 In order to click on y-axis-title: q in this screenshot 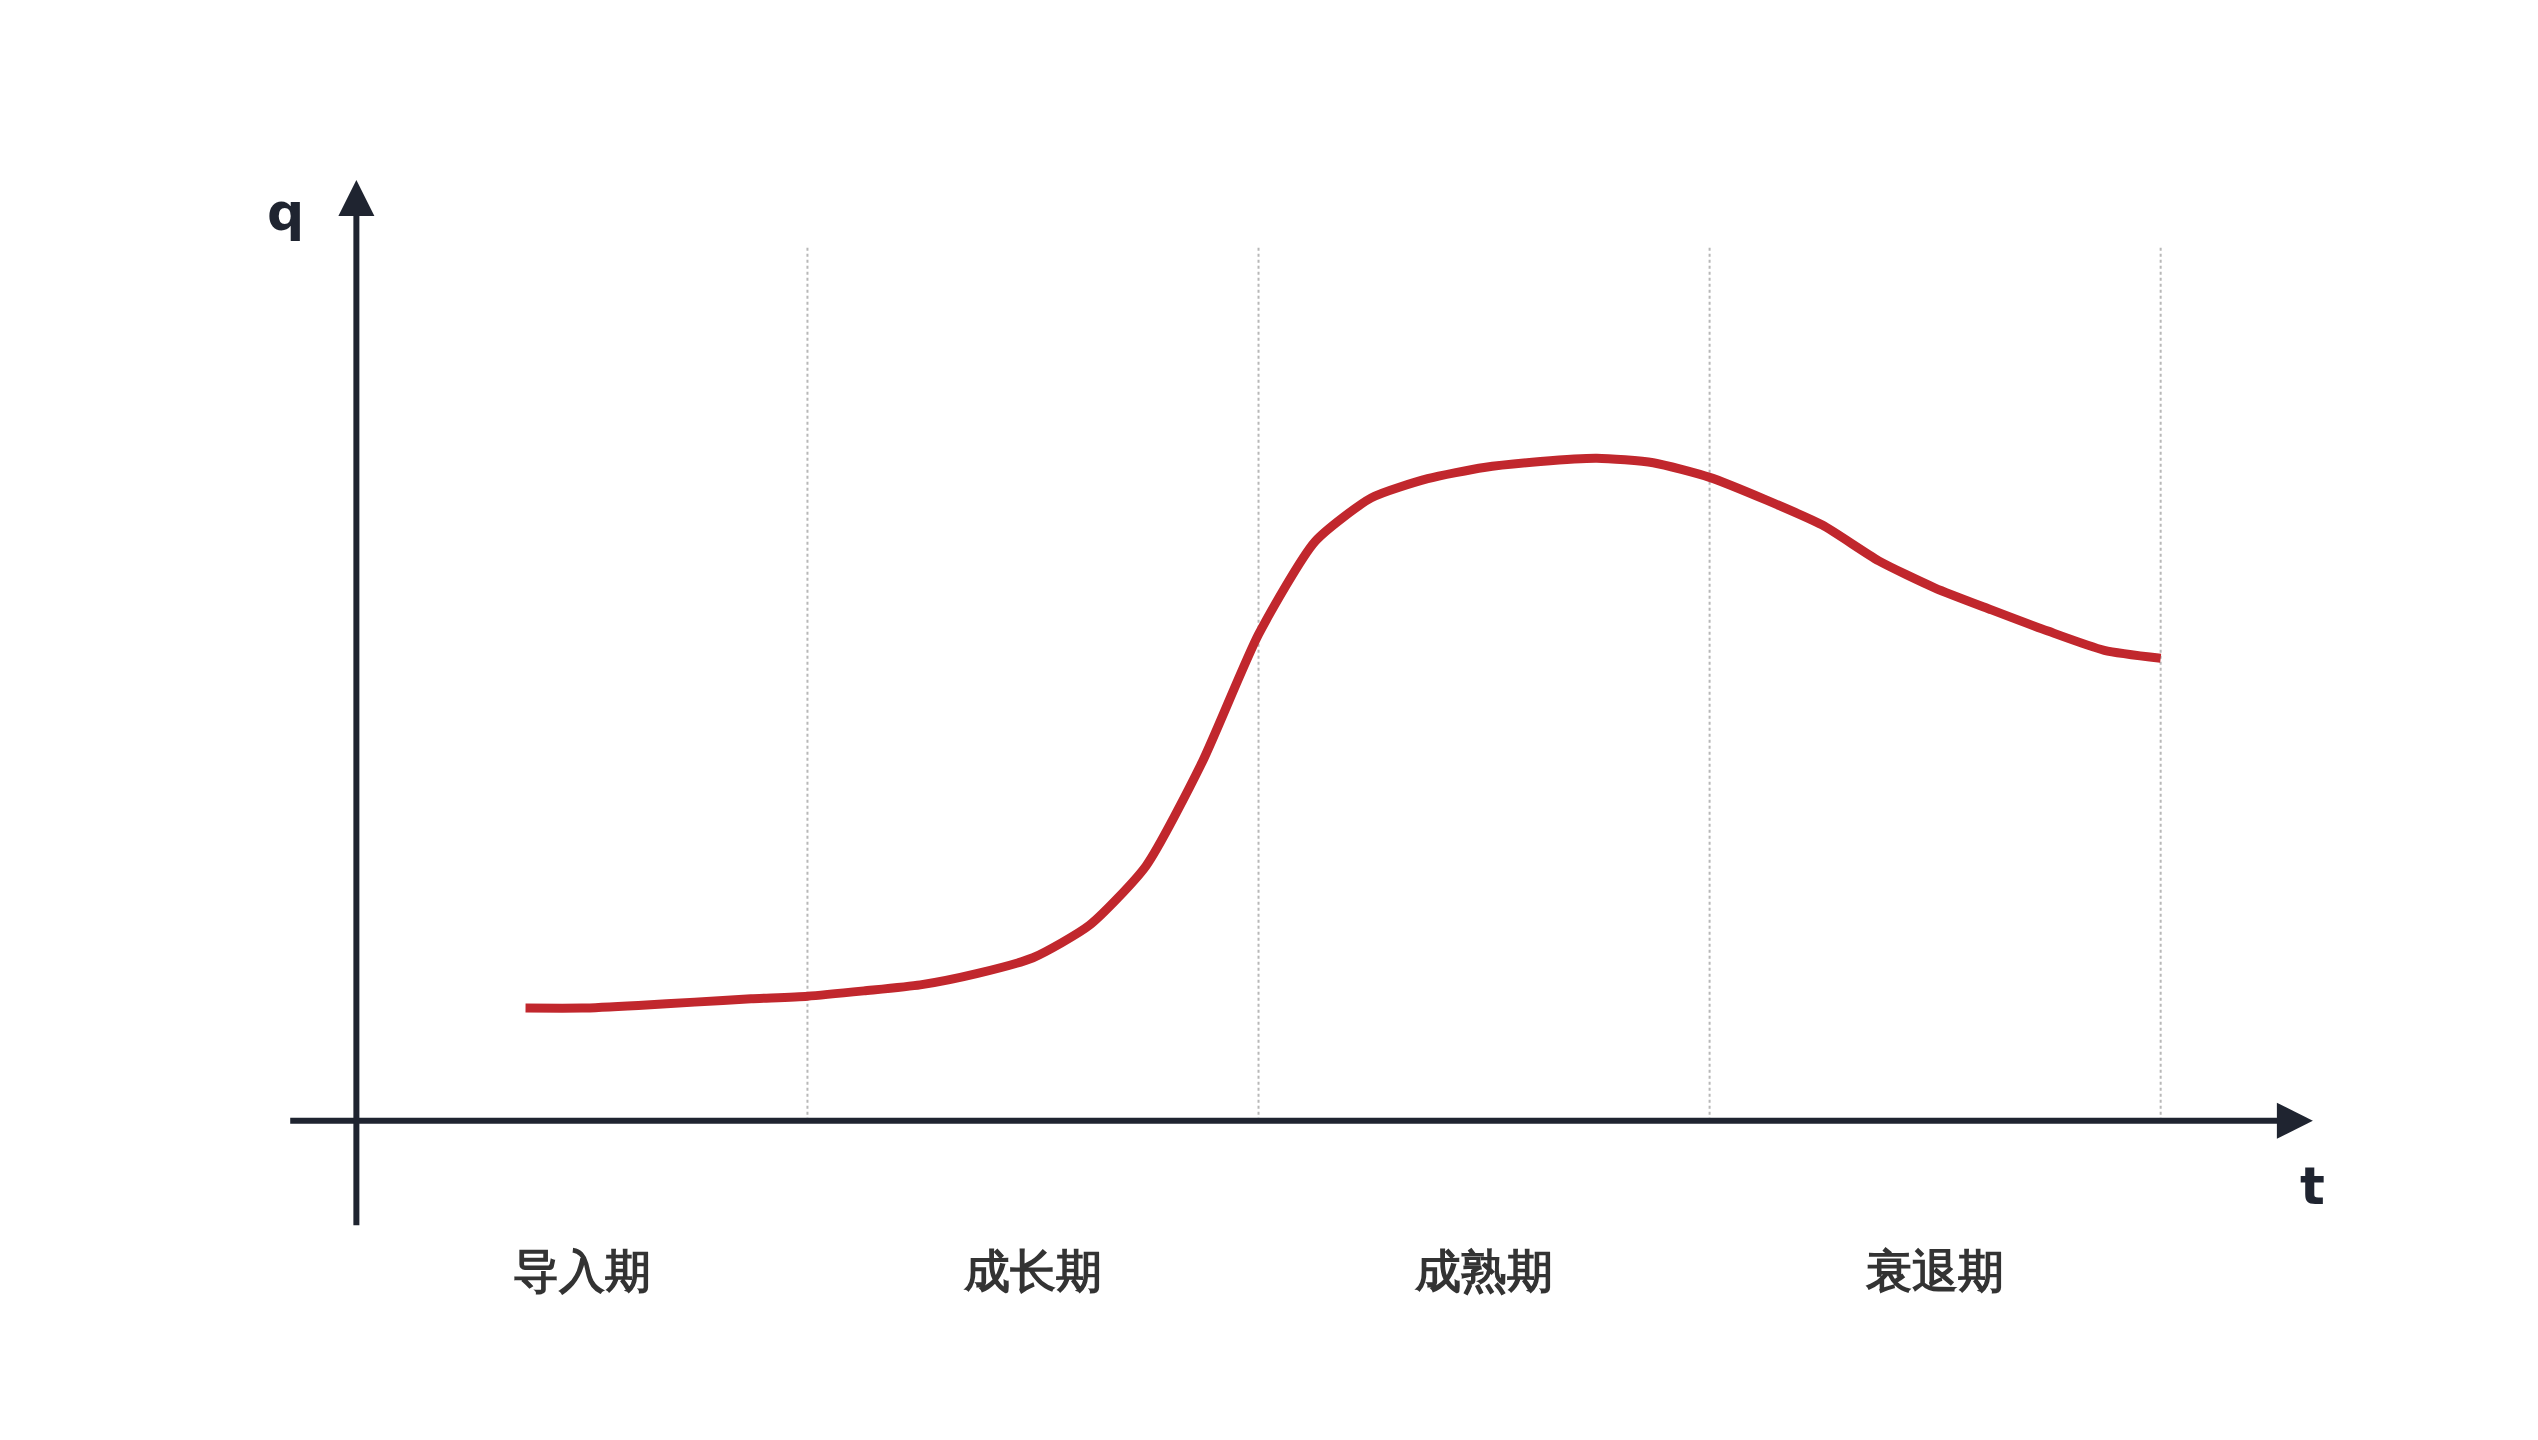, I will do `click(286, 212)`.